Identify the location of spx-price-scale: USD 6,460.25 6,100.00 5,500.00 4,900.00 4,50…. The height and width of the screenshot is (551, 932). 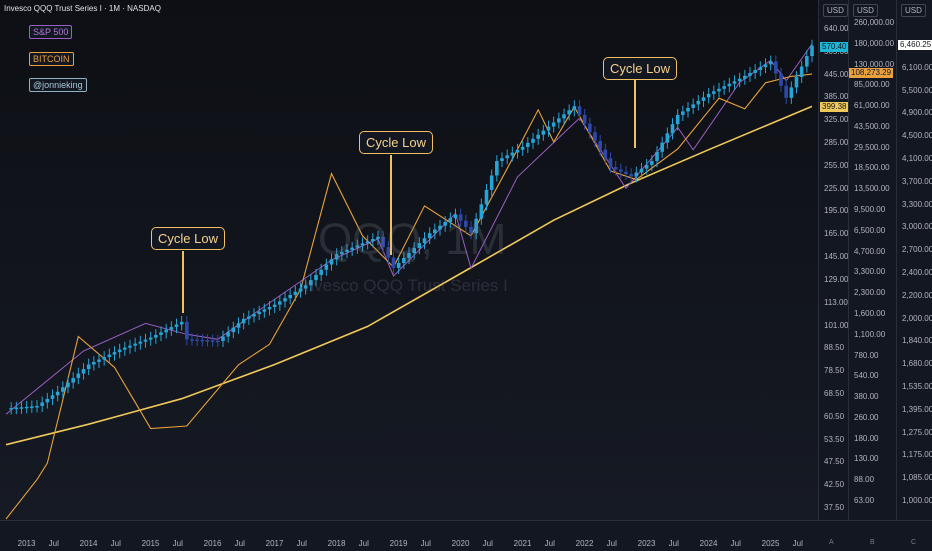
(914, 260).